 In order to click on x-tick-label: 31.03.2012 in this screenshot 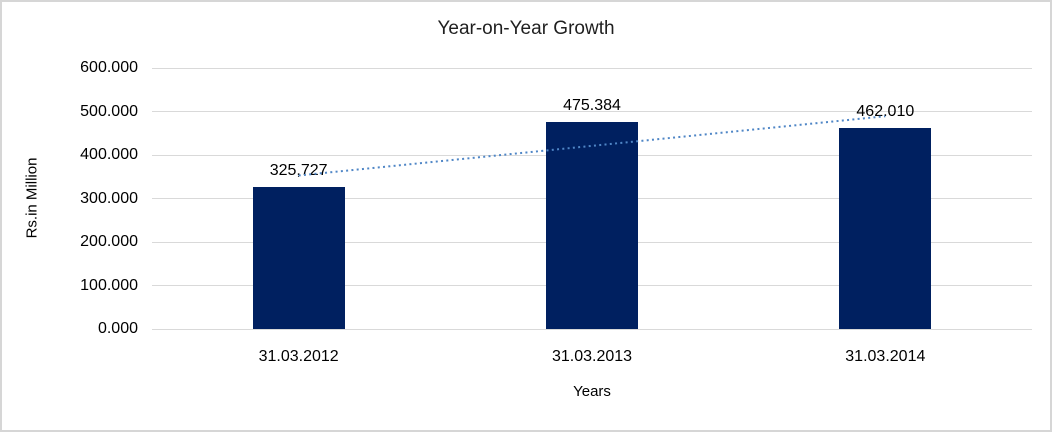, I will do `click(298, 356)`.